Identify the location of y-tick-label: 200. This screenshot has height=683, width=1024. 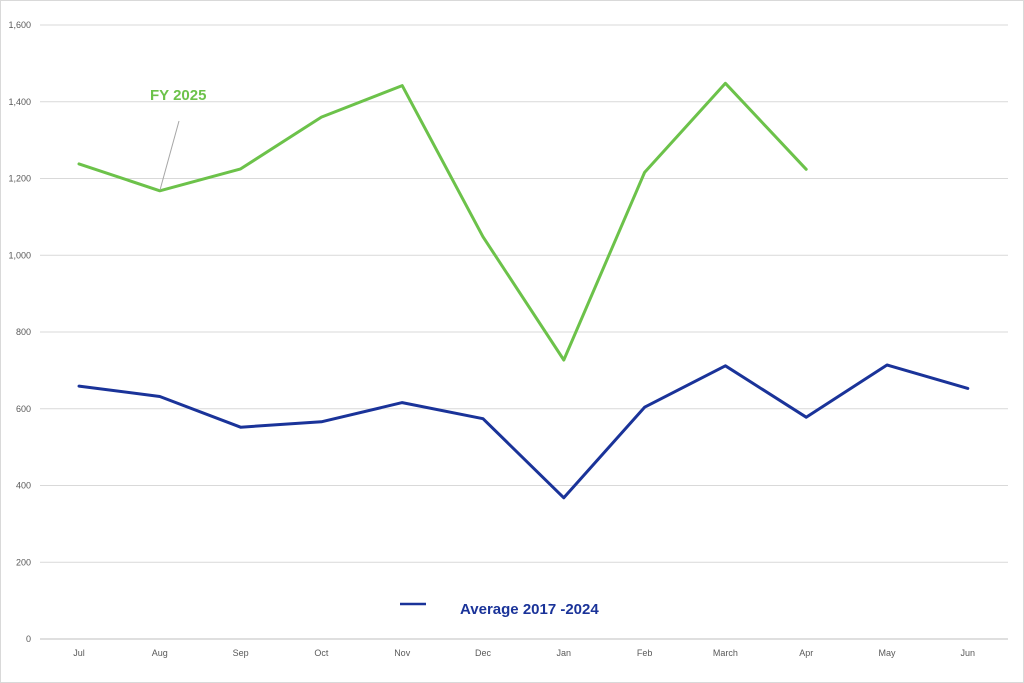
(23, 562).